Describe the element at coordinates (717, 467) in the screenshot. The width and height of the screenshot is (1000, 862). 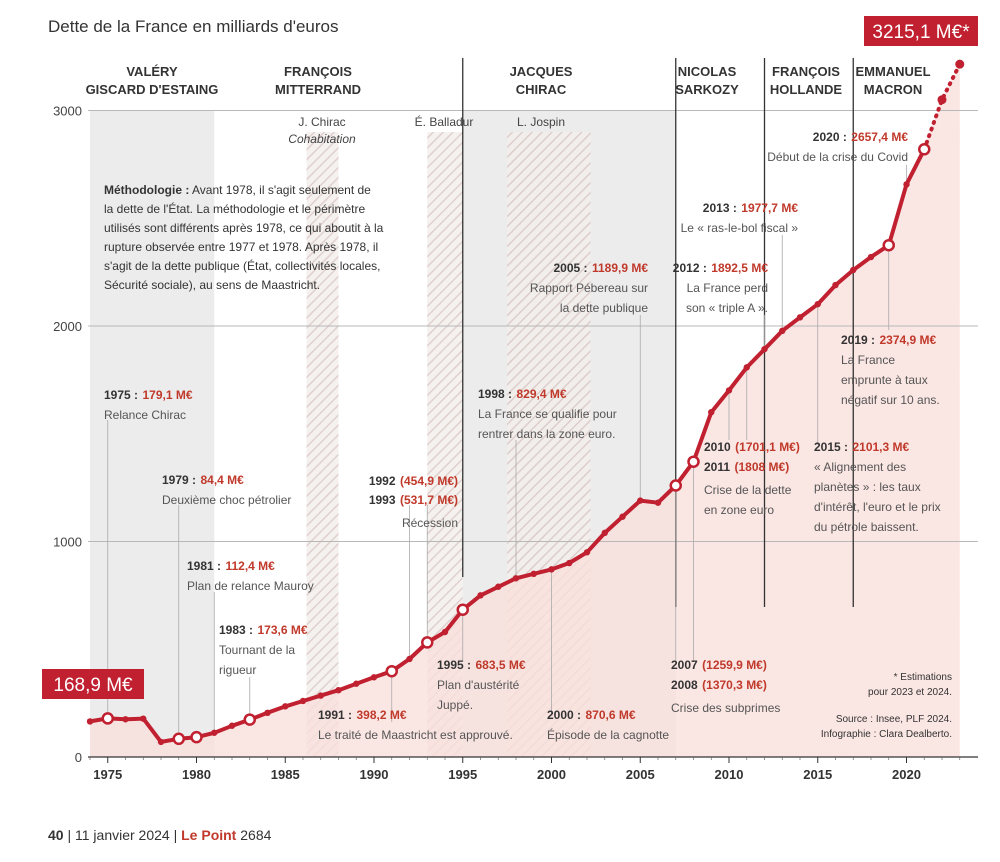
I see `annotation-year: 2011` at that location.